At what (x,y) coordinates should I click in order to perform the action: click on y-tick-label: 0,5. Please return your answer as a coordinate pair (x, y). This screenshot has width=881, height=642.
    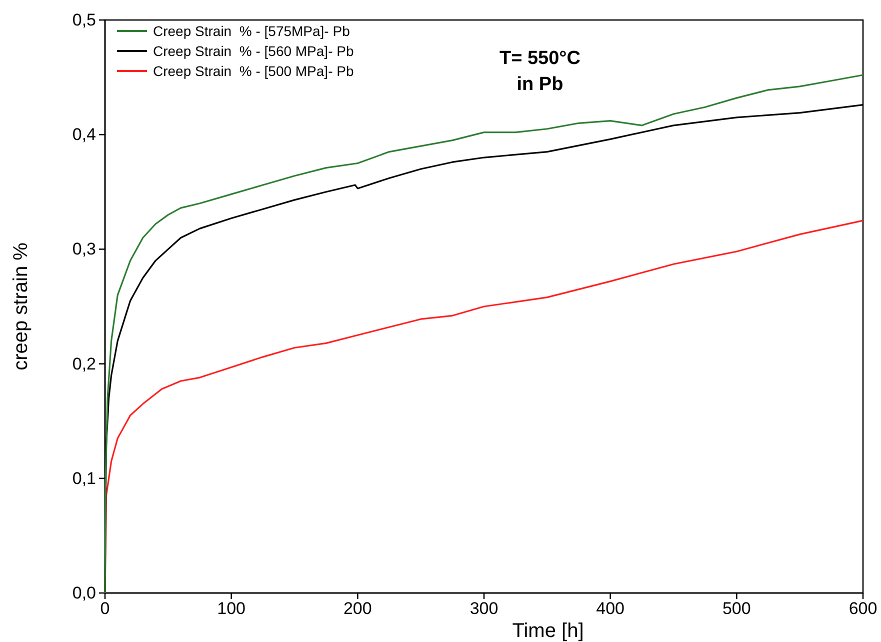
    Looking at the image, I should click on (84, 20).